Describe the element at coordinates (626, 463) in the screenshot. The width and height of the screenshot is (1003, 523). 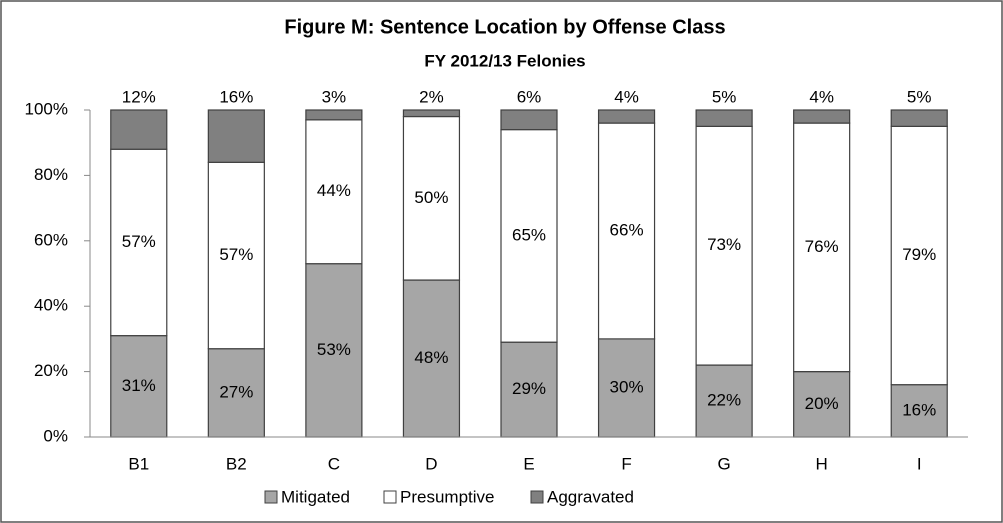
I see `x-tick-label: F` at that location.